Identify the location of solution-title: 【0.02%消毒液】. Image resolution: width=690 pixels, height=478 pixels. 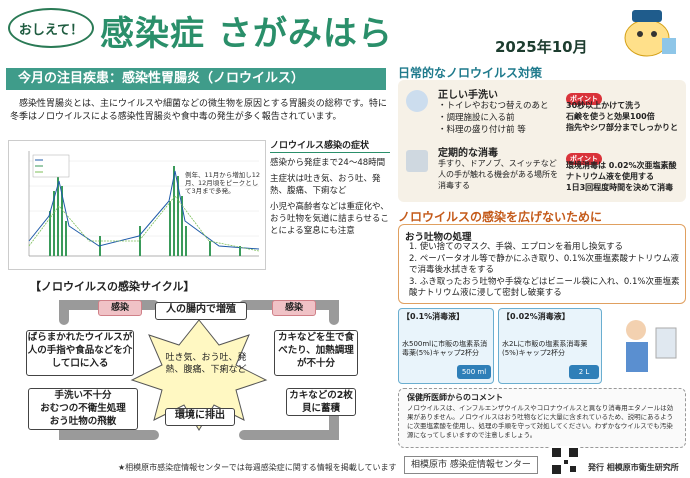
(536, 316).